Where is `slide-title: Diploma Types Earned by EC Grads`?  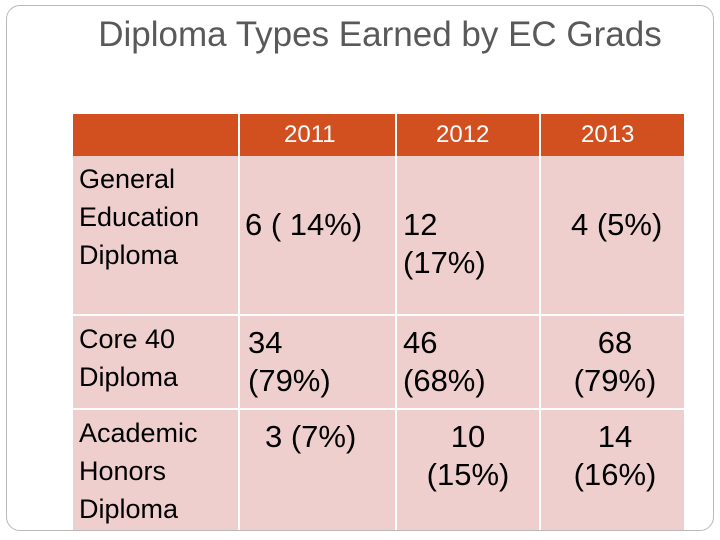
slide-title: Diploma Types Earned by EC Grads is located at coordinates (380, 34).